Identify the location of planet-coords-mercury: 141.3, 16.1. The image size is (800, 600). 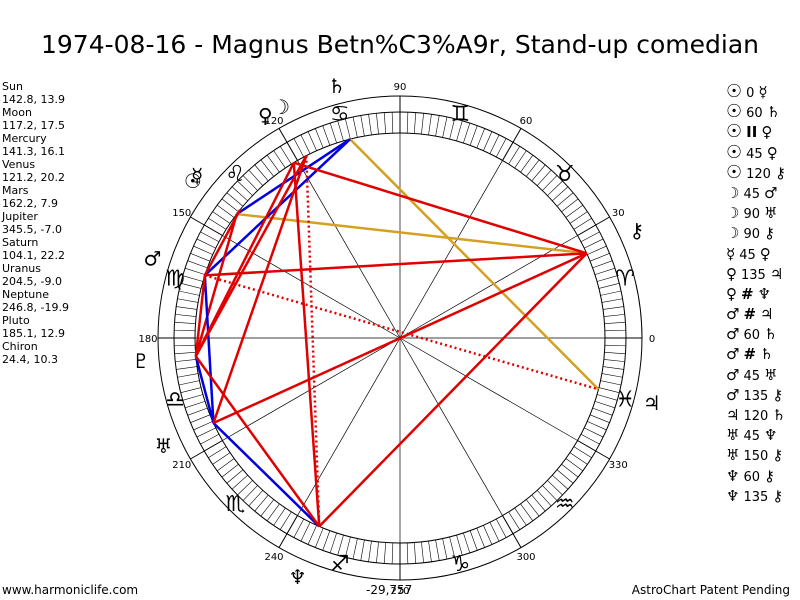
(33, 151).